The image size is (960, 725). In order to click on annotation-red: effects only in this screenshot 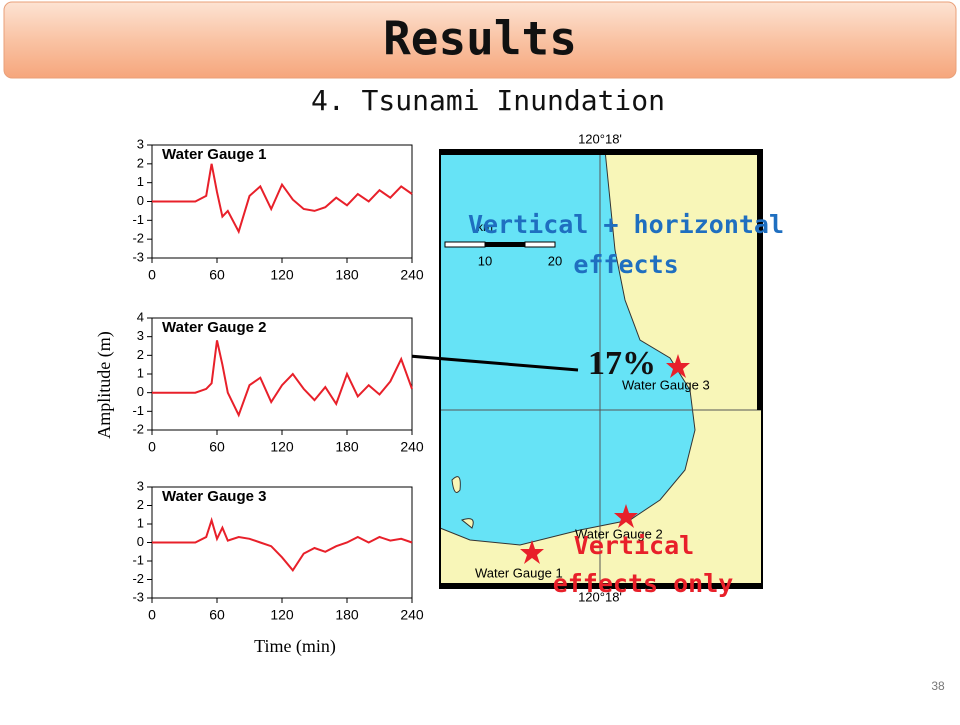, I will do `click(643, 583)`.